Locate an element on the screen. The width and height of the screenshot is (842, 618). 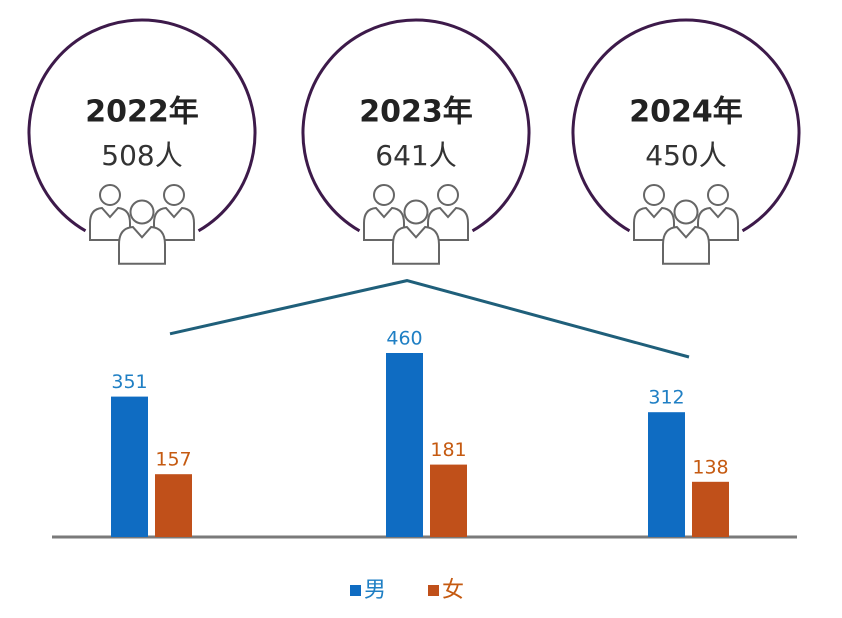
total-label: 508人 is located at coordinates (141, 155).